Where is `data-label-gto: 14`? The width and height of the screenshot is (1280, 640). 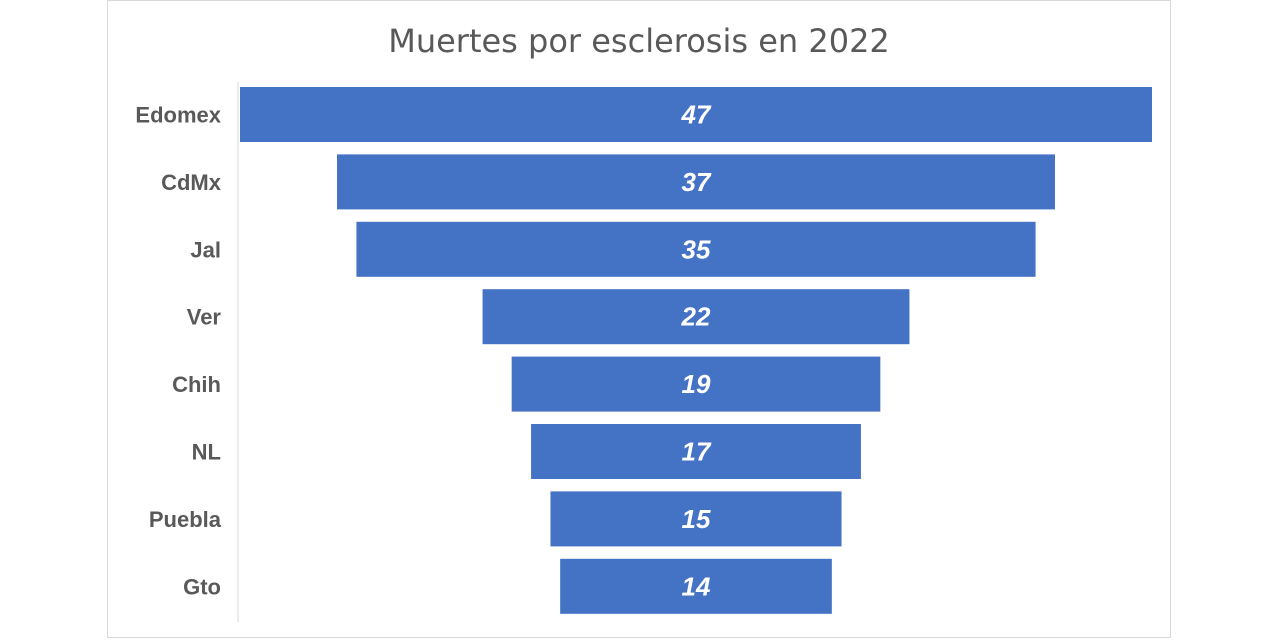 data-label-gto: 14 is located at coordinates (696, 586).